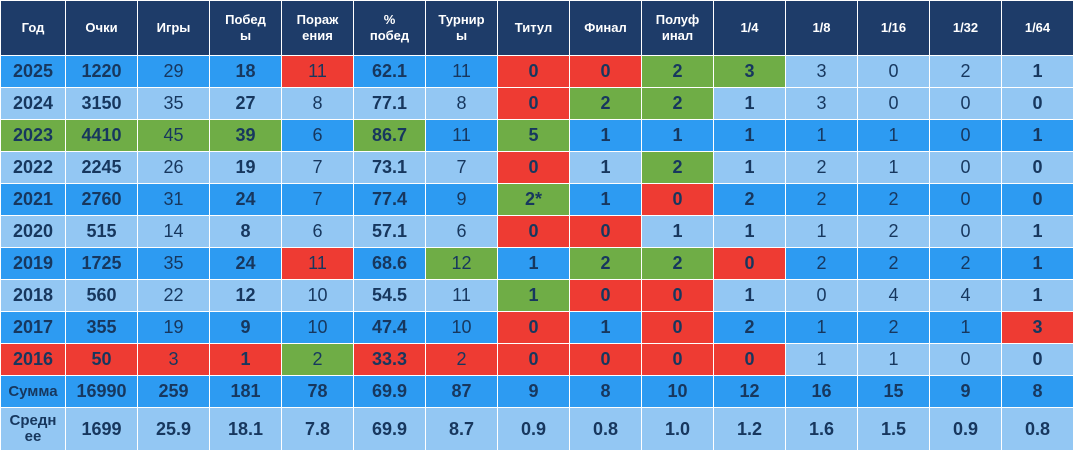 The height and width of the screenshot is (465, 1074). What do you see at coordinates (461, 429) in the screenshot?
I see `value-cell: 8.7` at bounding box center [461, 429].